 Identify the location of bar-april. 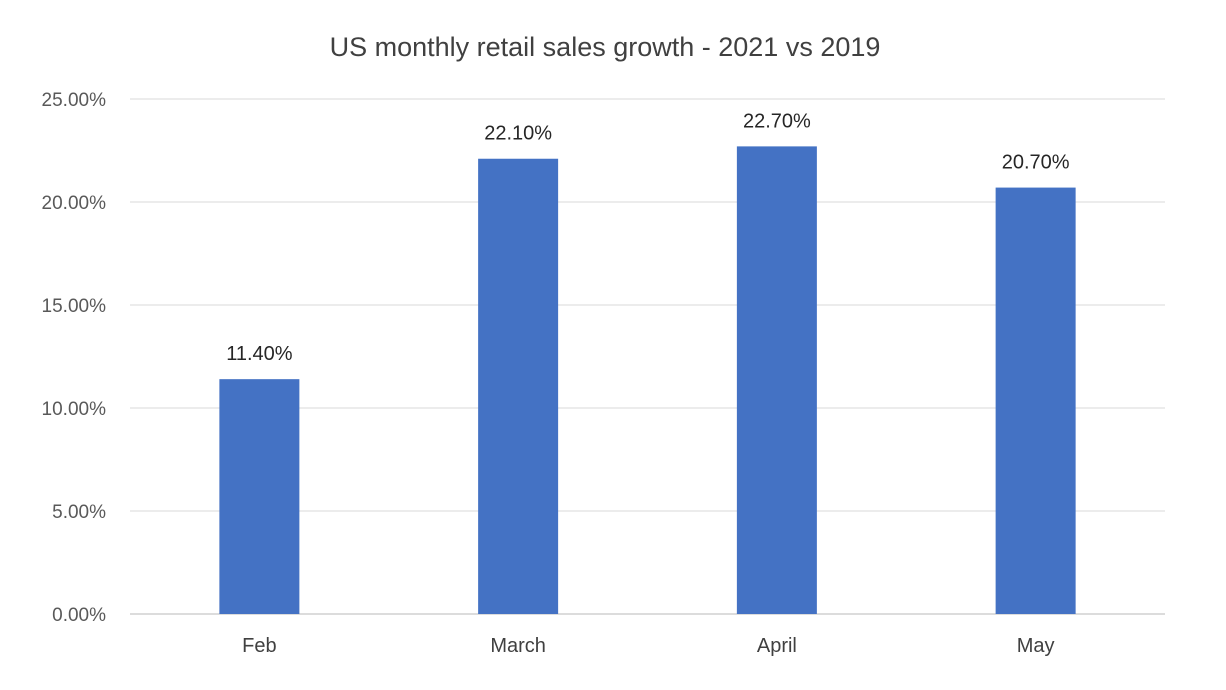
(776, 380).